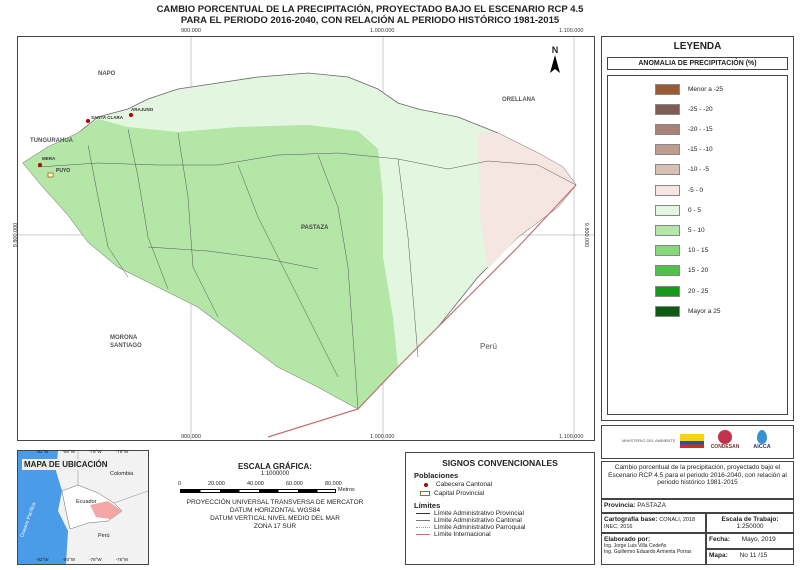 The width and height of the screenshot is (800, 570). What do you see at coordinates (697, 506) in the screenshot?
I see `info-provincia: Provincia: PASTAZA` at bounding box center [697, 506].